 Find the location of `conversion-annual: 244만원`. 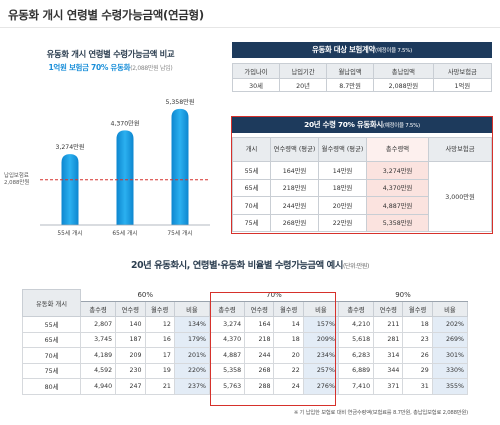

conversion-annual: 244만원 is located at coordinates (294, 205).